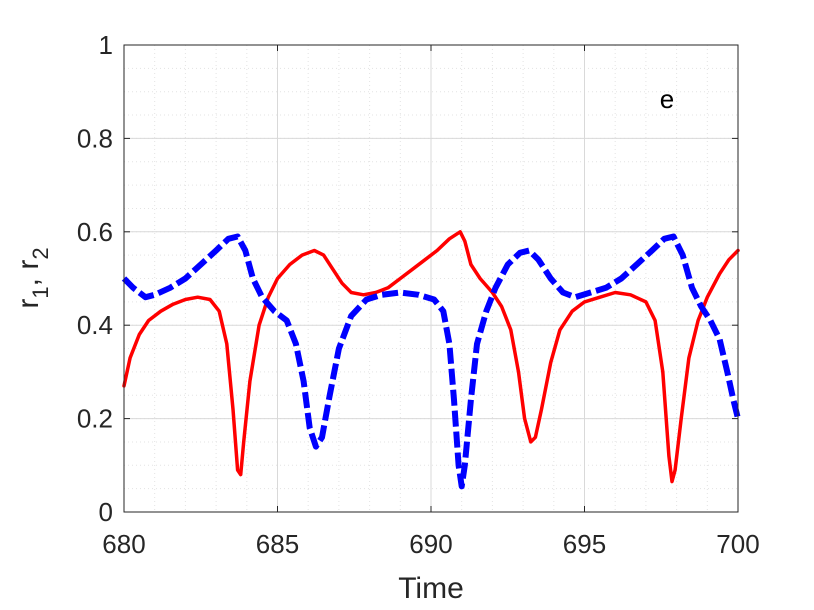  What do you see at coordinates (95, 138) in the screenshot?
I see `y-tick-label: 0.8` at bounding box center [95, 138].